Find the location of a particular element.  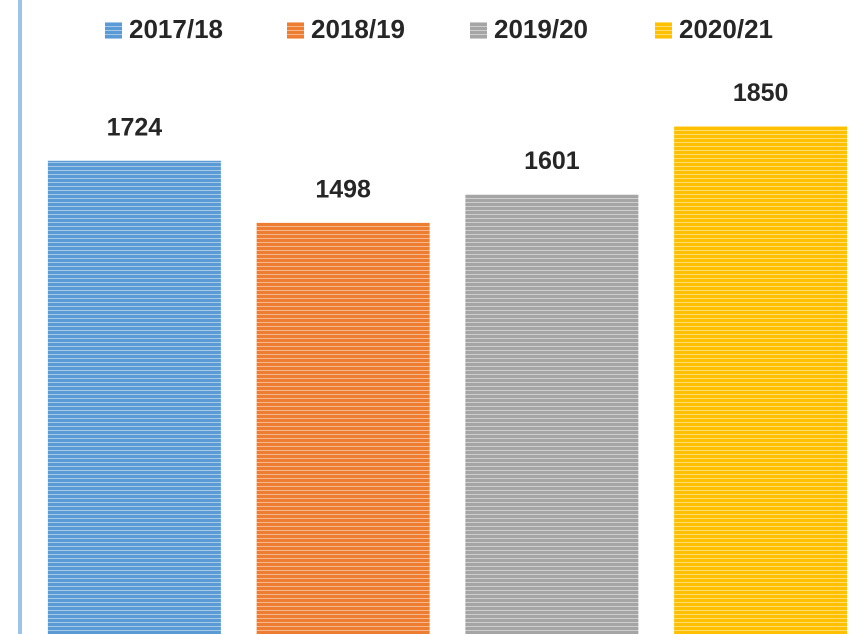

legend-label: 2018/19 is located at coordinates (358, 29).